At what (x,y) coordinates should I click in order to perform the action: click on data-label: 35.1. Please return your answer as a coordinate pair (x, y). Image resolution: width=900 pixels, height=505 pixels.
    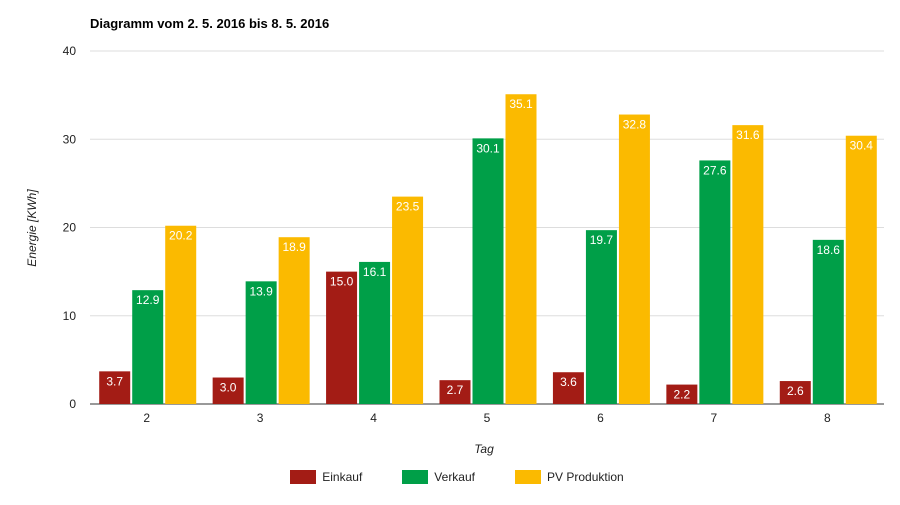
    Looking at the image, I should click on (521, 104).